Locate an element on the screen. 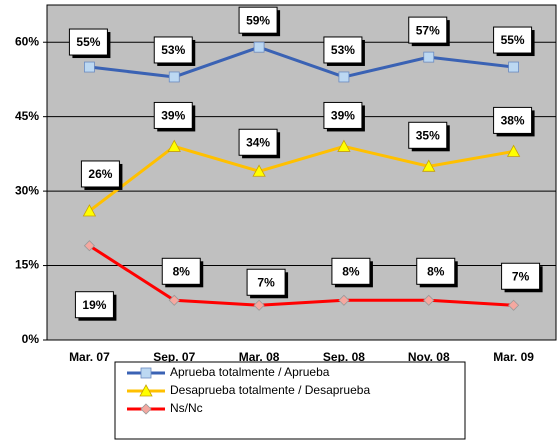 Image resolution: width=558 pixels, height=440 pixels. y-tick-label: 30% is located at coordinates (27, 190).